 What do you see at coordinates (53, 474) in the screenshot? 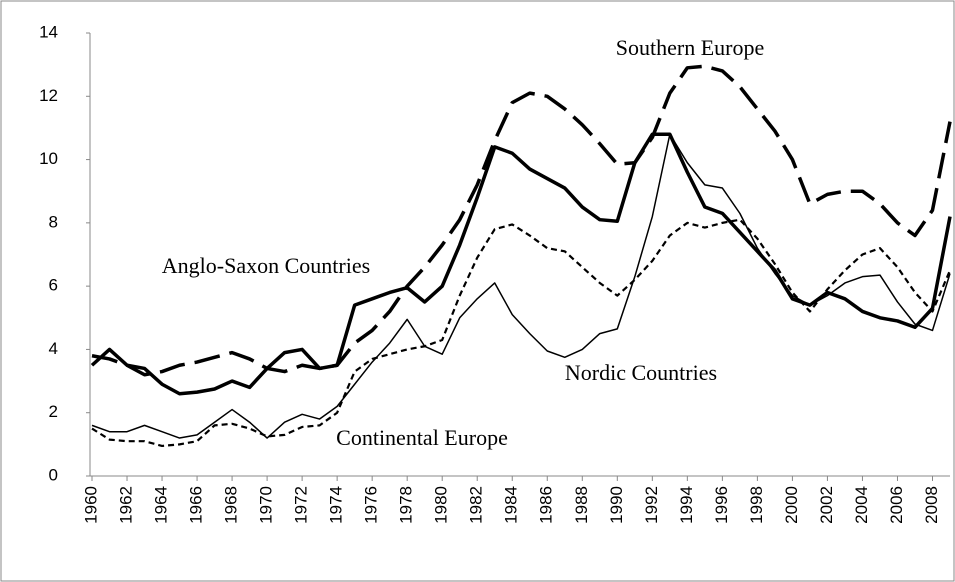
I see `y-tick-label: 0` at bounding box center [53, 474].